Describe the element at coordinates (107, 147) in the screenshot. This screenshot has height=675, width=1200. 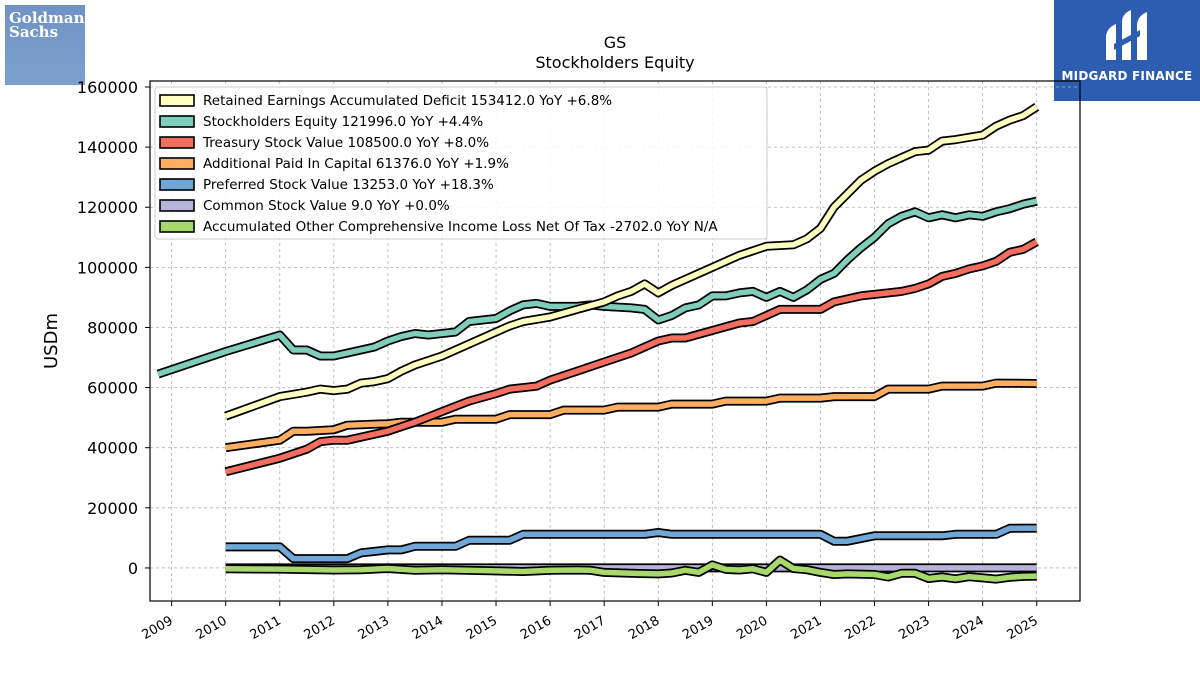
I see `y-tick-label: 140000` at that location.